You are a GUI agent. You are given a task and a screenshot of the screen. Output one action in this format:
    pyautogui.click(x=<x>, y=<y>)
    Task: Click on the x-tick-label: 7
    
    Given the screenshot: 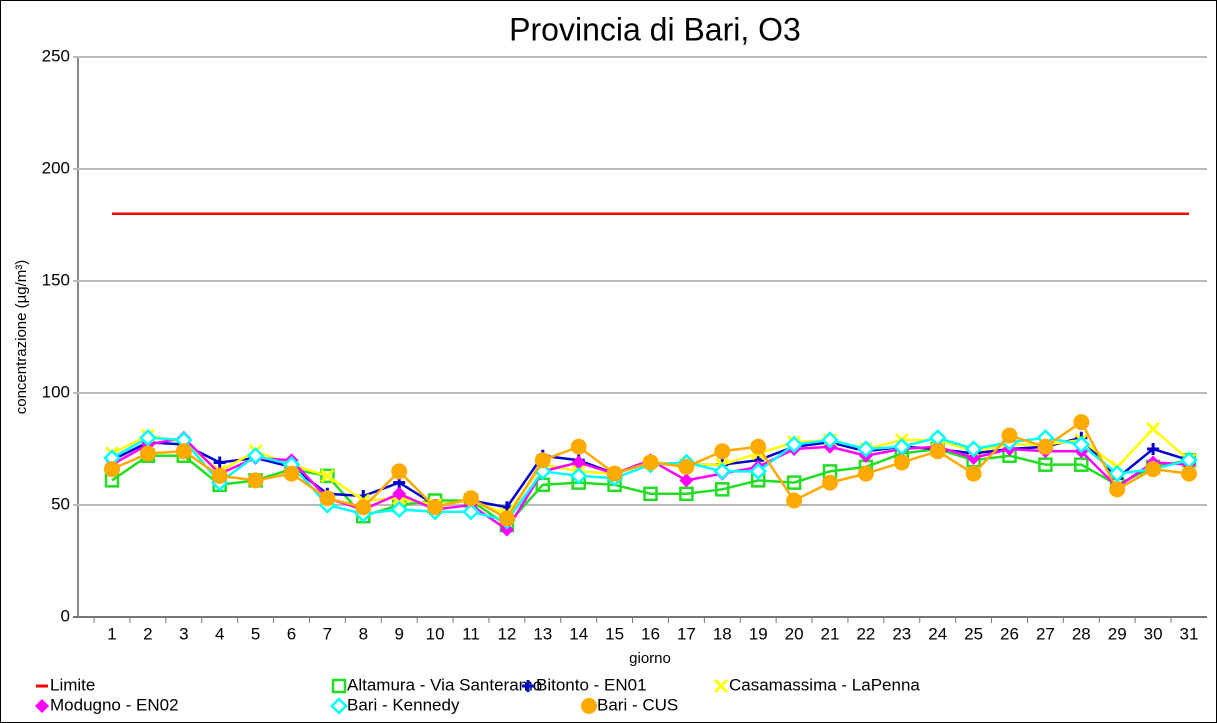 What is the action you would take?
    pyautogui.click(x=327, y=633)
    